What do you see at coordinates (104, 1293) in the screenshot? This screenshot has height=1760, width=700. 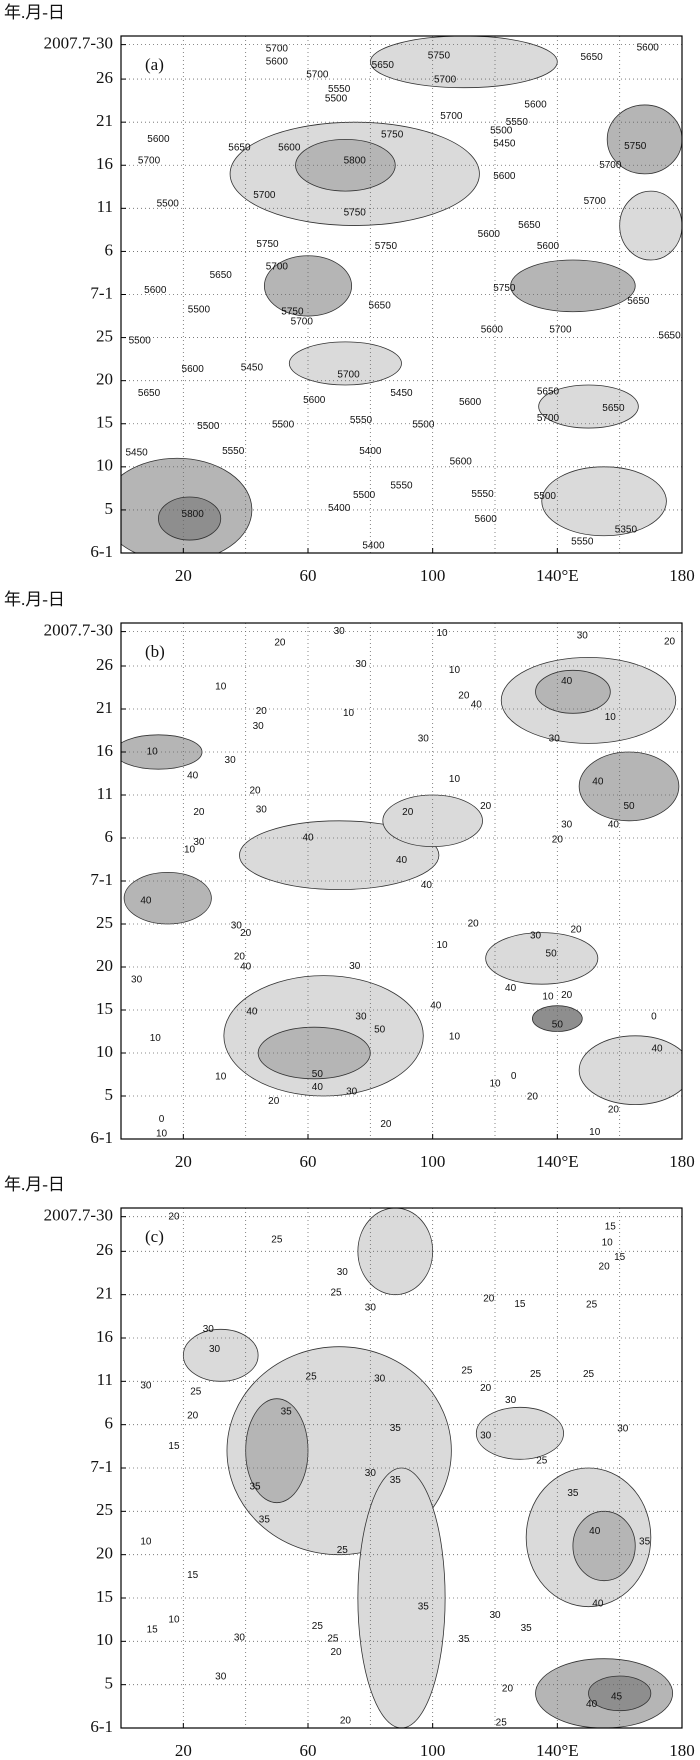 I see `y-tick-label: 21` at bounding box center [104, 1293].